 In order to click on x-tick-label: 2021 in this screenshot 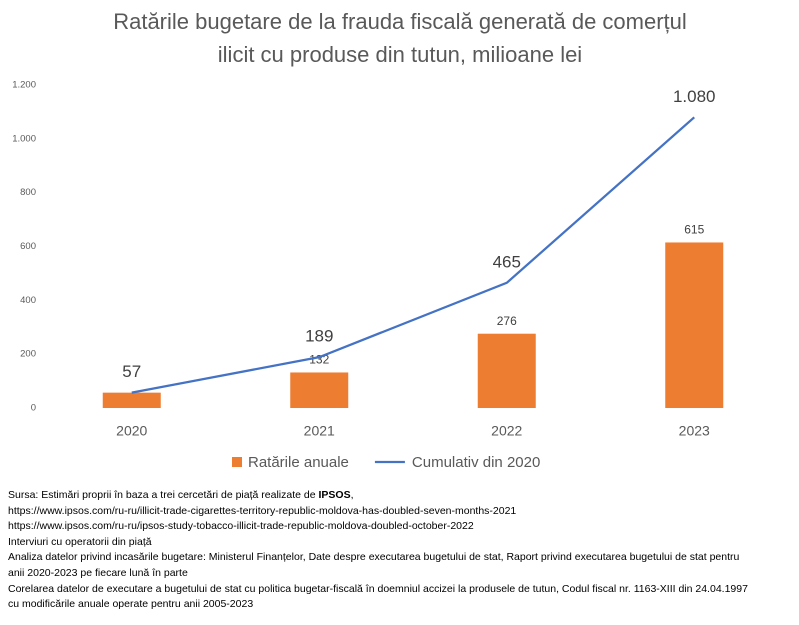, I will do `click(319, 431)`.